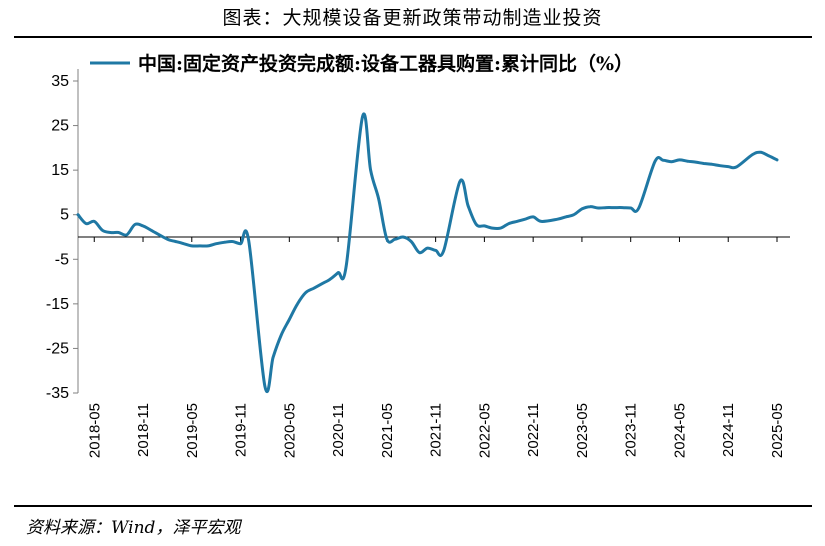 The image size is (825, 546). What do you see at coordinates (133, 528) in the screenshot?
I see `source-note: 资料来源：Wind，泽平宏观` at bounding box center [133, 528].